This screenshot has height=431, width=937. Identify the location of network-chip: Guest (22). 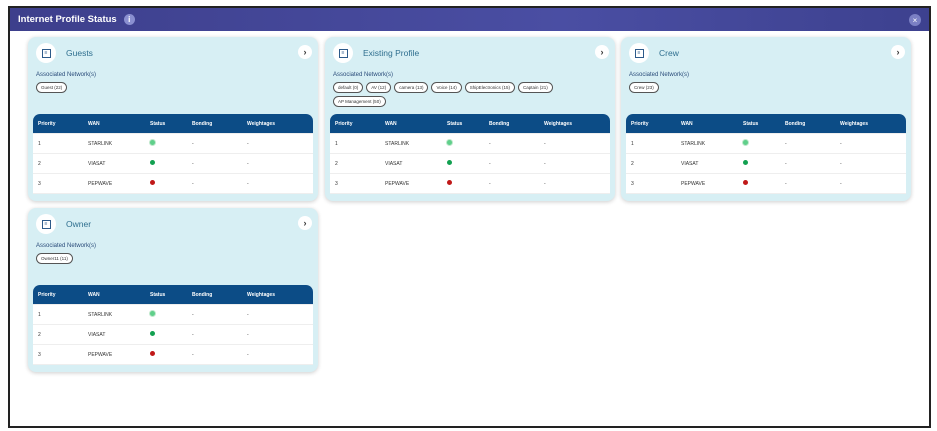
(52, 87).